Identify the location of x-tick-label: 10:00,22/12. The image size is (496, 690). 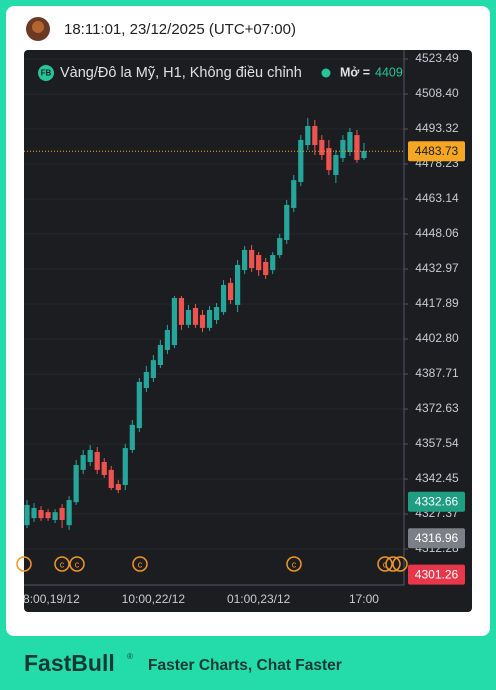
(154, 599).